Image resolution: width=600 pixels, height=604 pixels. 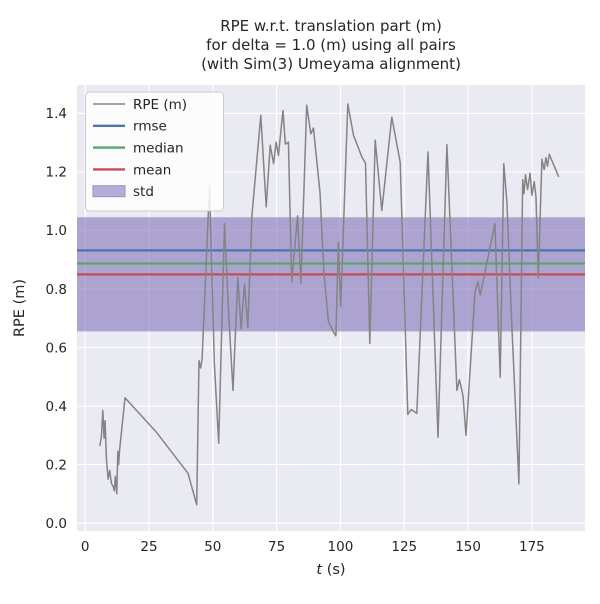 I want to click on y-tick-label: 1.2, so click(x=56, y=173).